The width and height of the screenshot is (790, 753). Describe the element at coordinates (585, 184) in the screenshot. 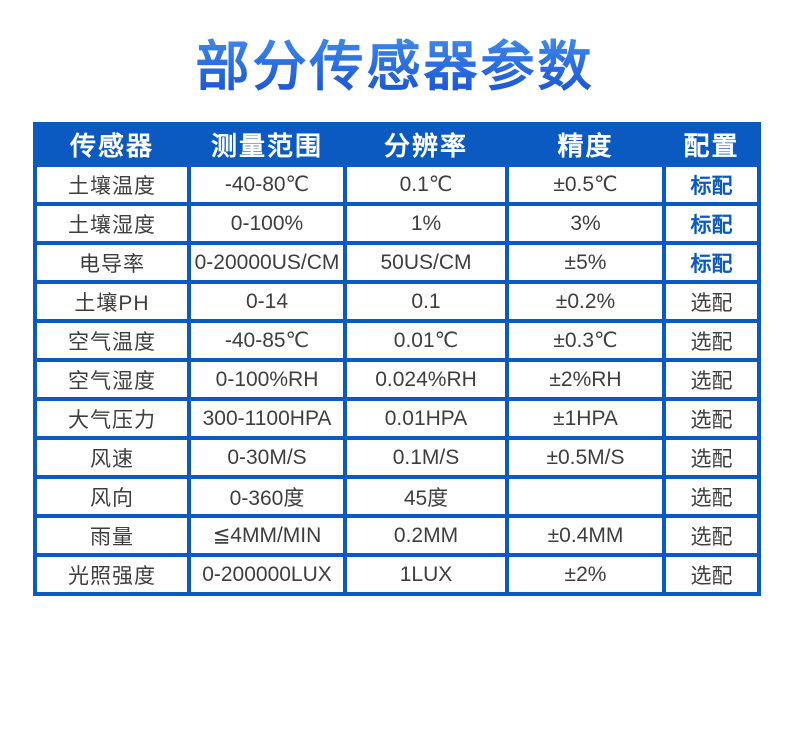

I see `cell-accuracy: ±0.5℃` at that location.